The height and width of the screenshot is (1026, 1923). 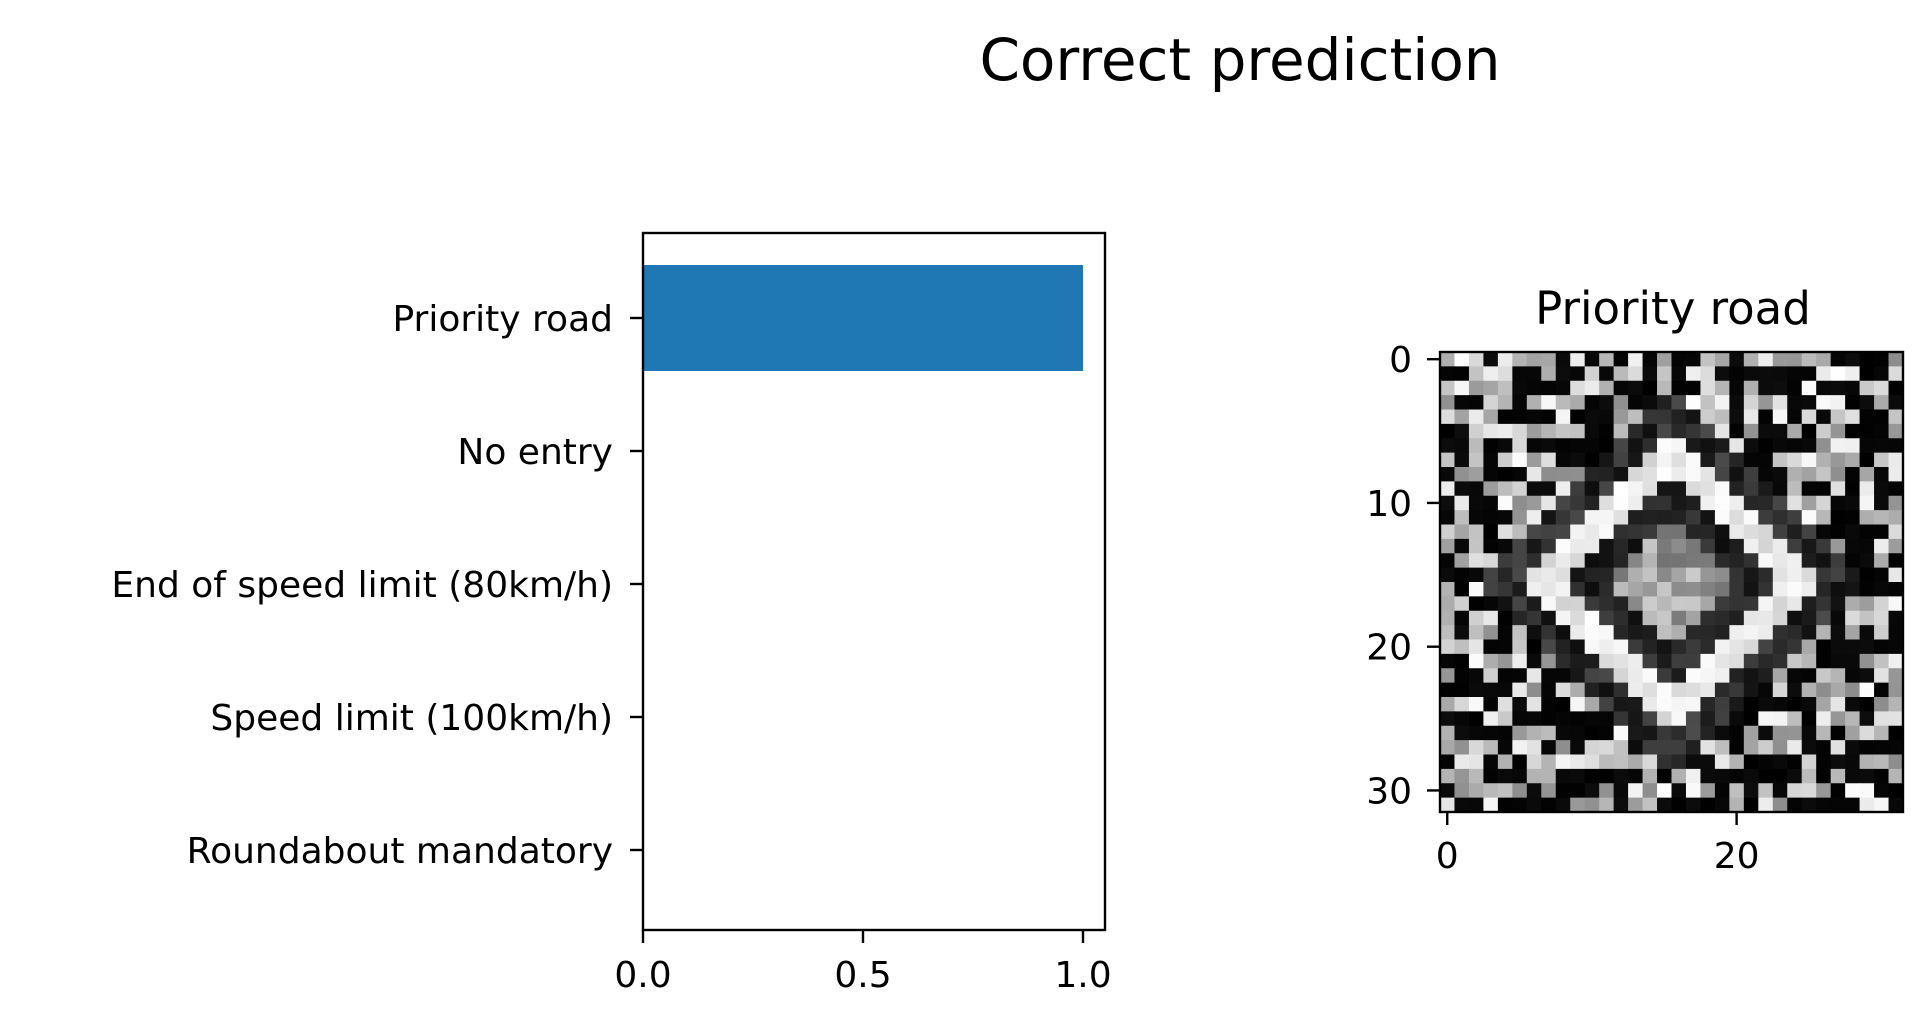 What do you see at coordinates (1403, 576) in the screenshot?
I see `image-y-ticks: 0 10 20 30` at bounding box center [1403, 576].